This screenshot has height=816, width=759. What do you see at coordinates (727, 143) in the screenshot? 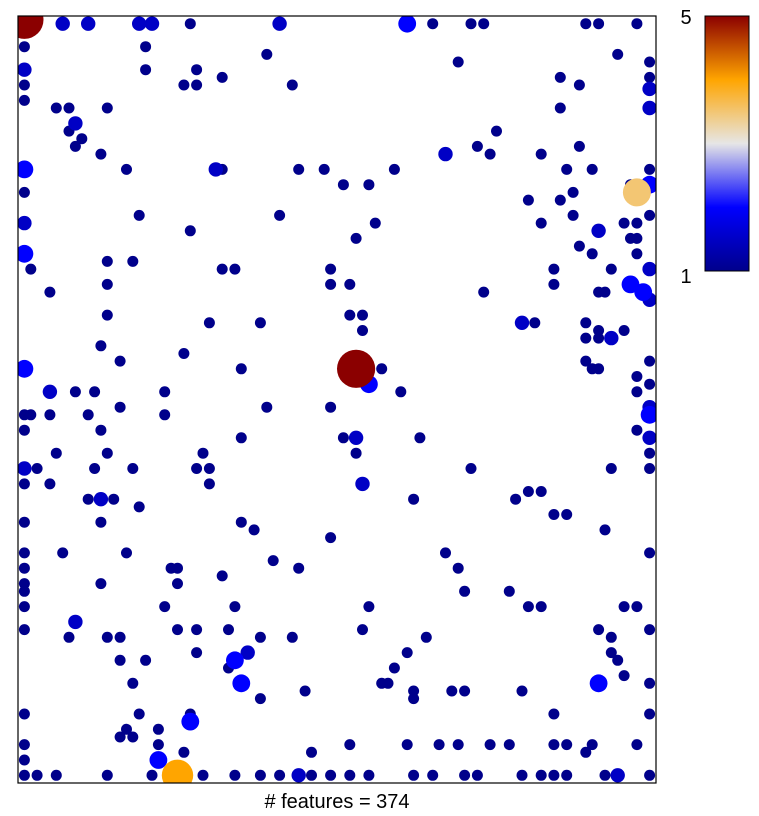
I see `colorbar` at bounding box center [727, 143].